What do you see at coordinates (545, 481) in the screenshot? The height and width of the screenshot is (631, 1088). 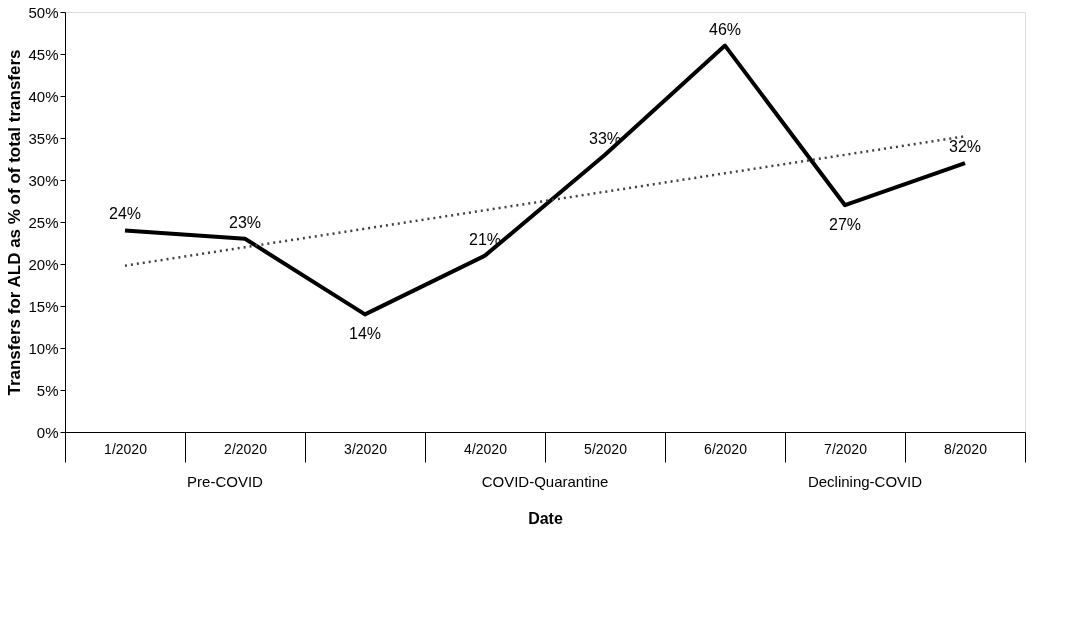 I see `text: COVID-Quarantine` at bounding box center [545, 481].